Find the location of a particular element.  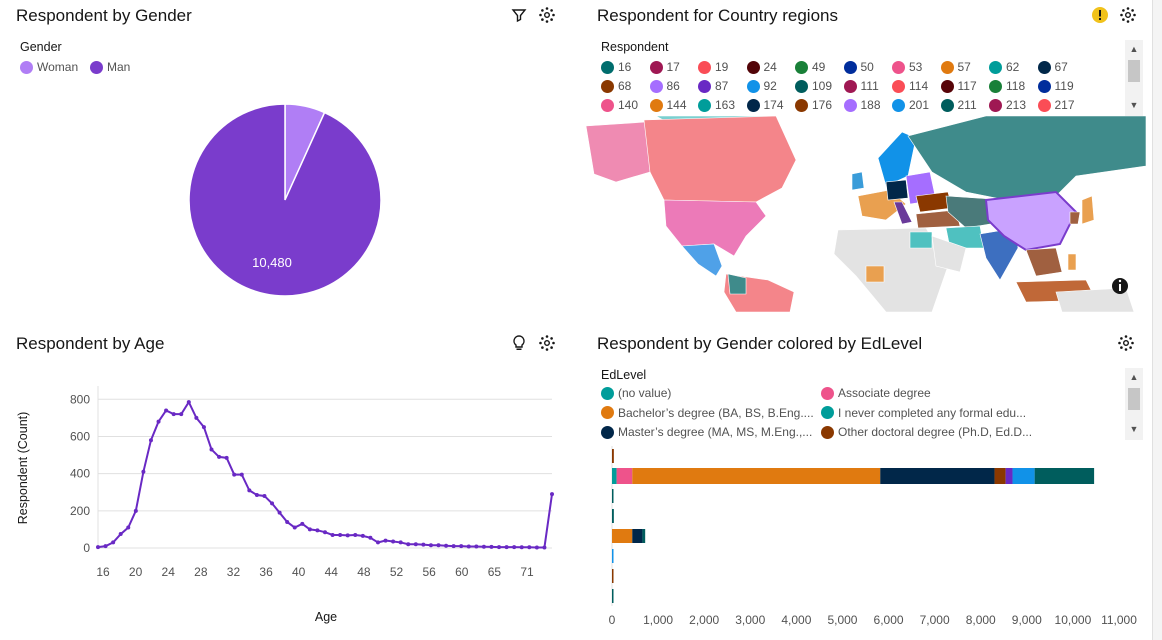

country-legend-item: 92 is located at coordinates (761, 86).